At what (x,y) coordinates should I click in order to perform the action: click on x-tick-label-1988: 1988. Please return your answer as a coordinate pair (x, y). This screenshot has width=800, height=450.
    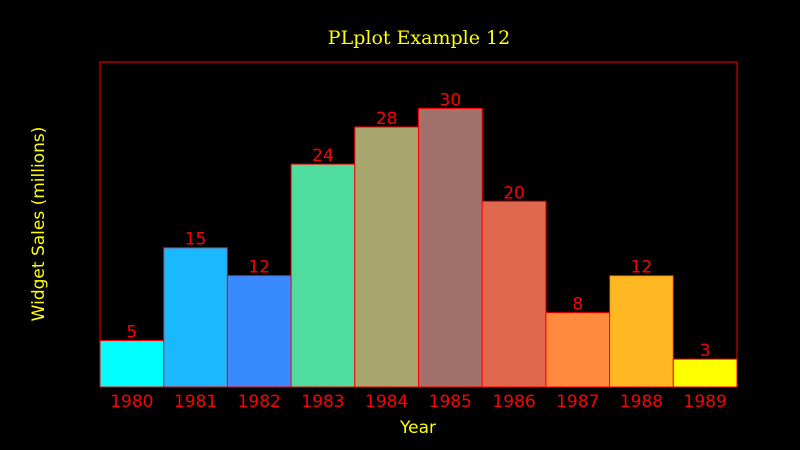
    Looking at the image, I should click on (641, 402).